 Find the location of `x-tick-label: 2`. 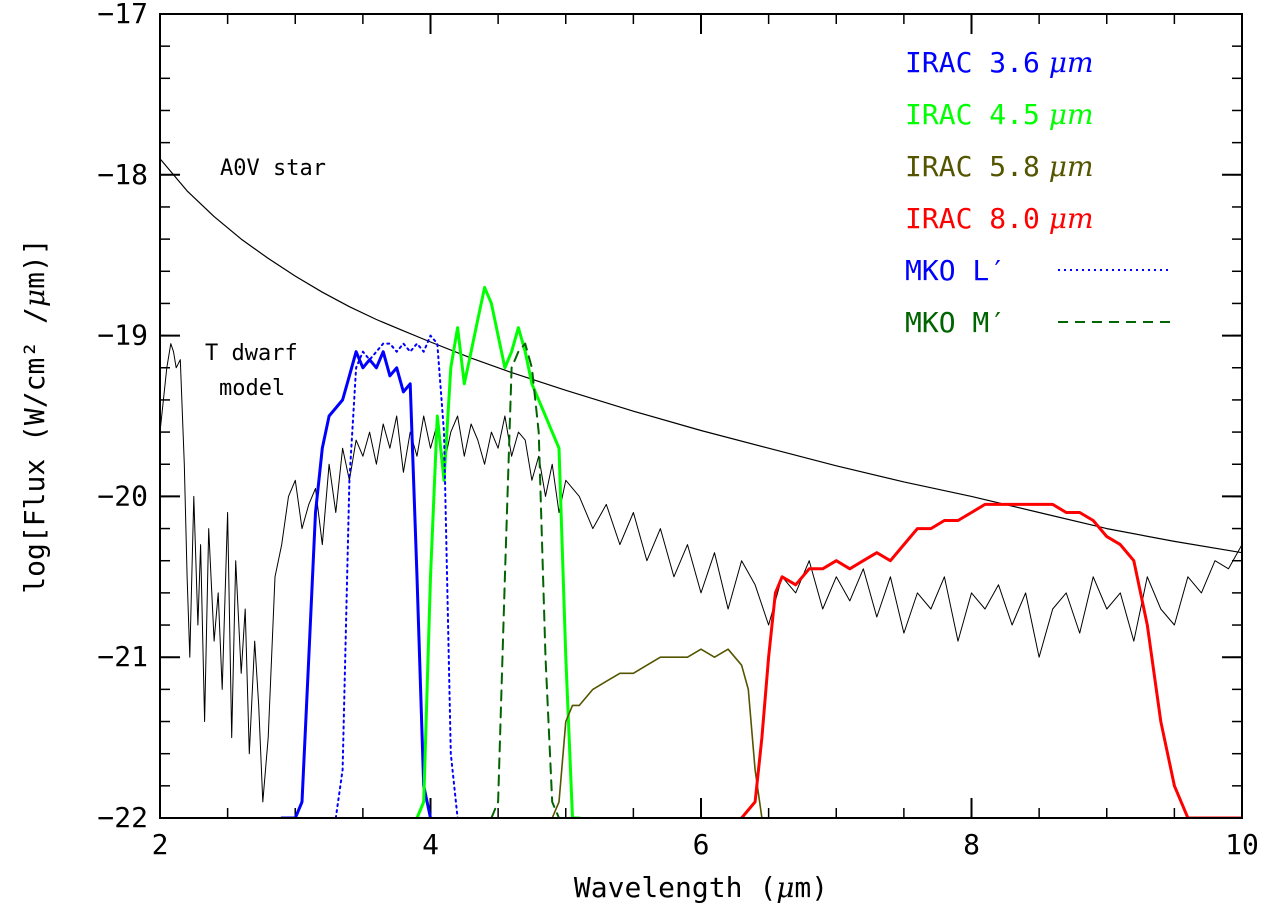

x-tick-label: 2 is located at coordinates (160, 844).